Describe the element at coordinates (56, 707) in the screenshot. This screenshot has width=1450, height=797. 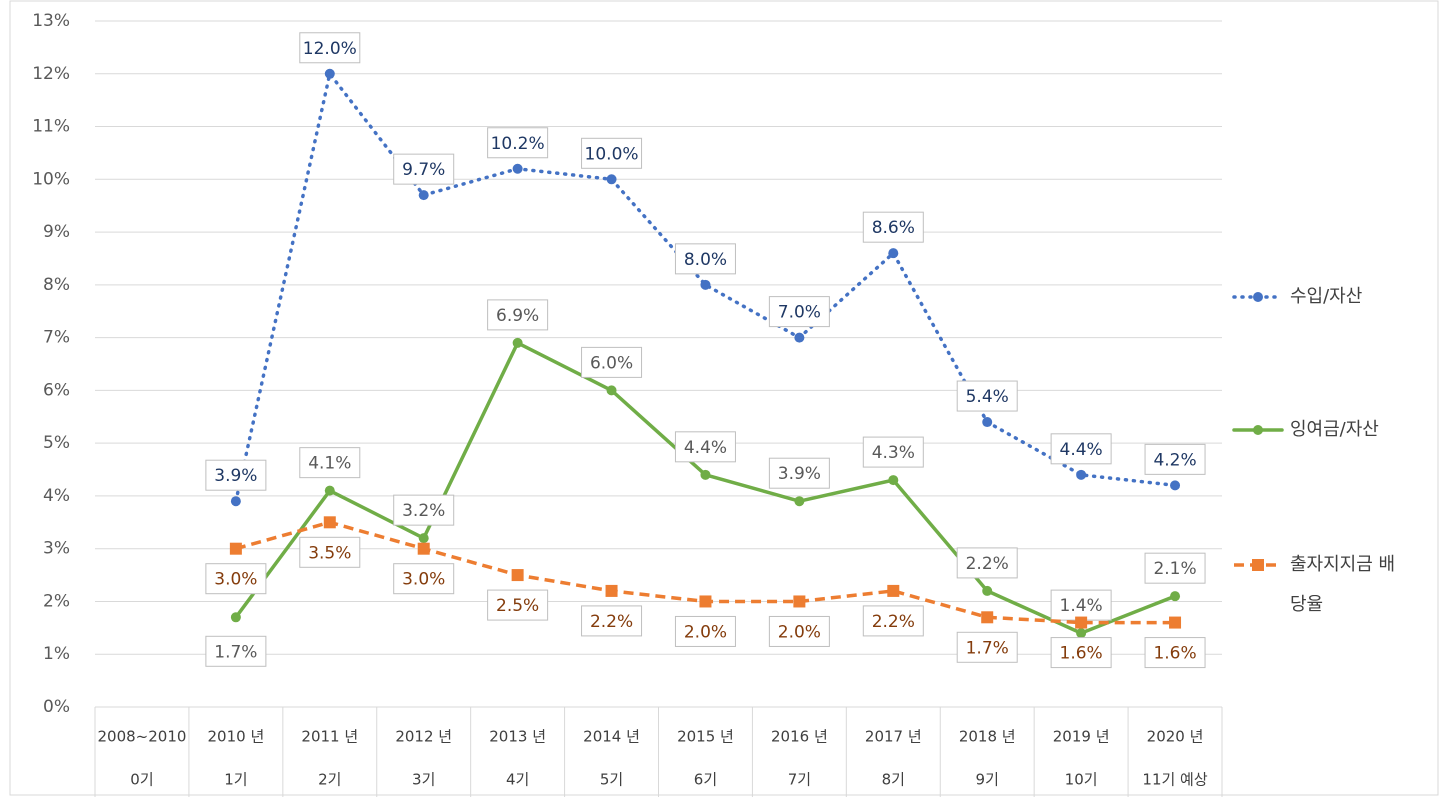
I see `y-tick-label: 0%` at that location.